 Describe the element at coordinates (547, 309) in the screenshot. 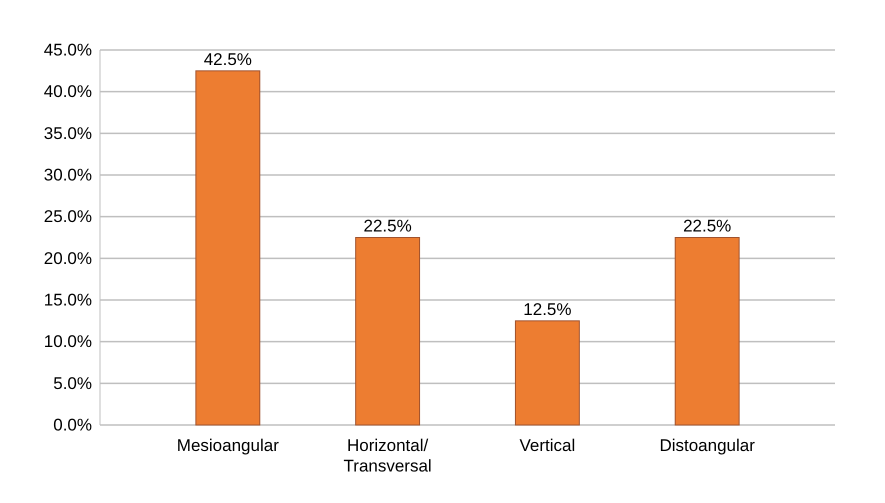

I see `data-label: 12.5%` at that location.